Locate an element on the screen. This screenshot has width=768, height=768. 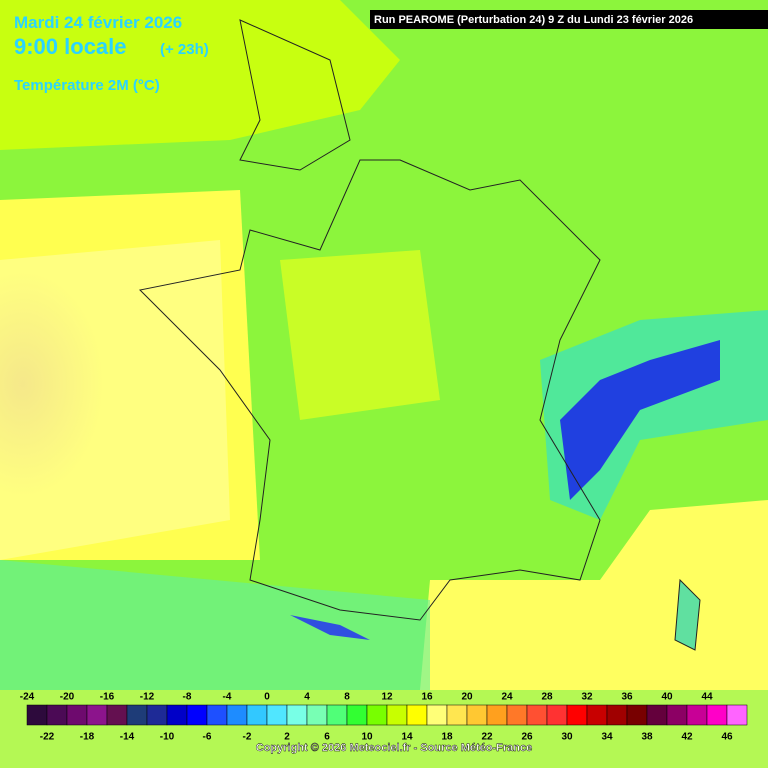
legend-tick-label: 22 is located at coordinates (487, 737).